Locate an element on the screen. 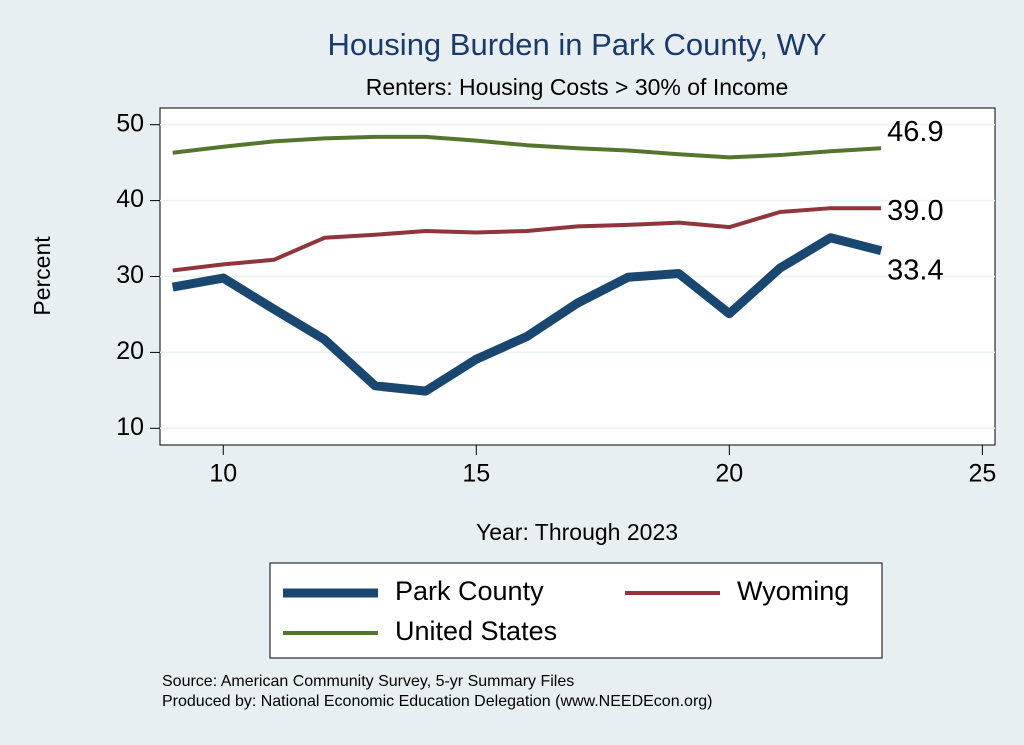 This screenshot has width=1024, height=745. value-label: 39.0 is located at coordinates (915, 211).